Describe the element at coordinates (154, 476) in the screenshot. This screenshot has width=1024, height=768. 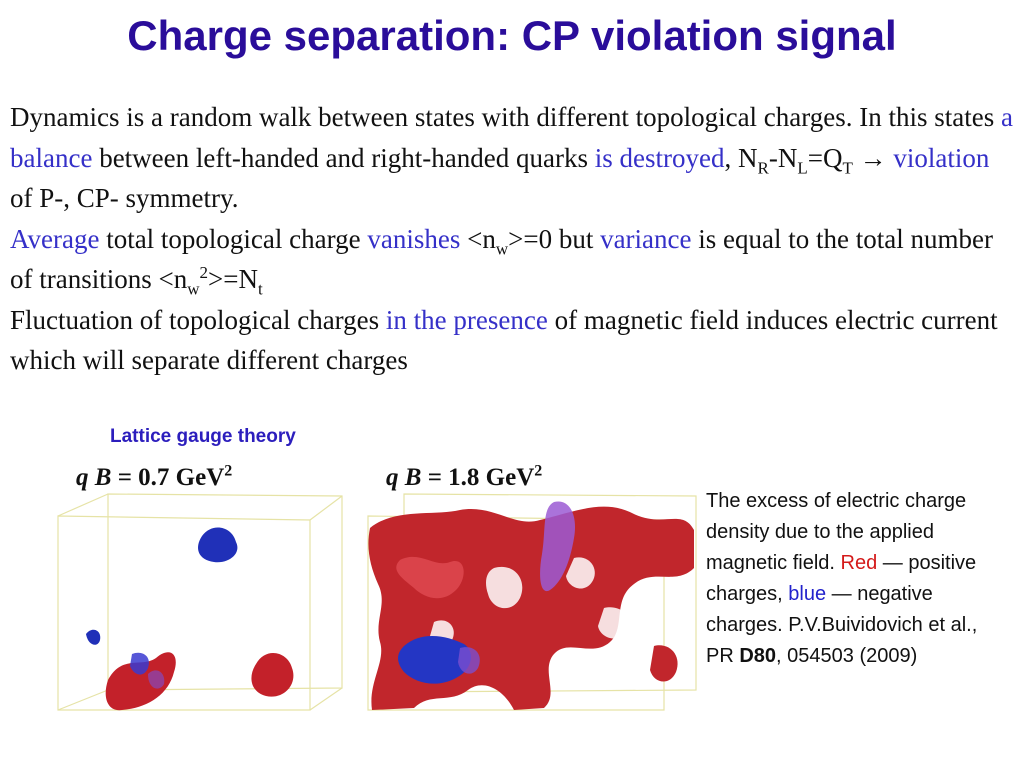
I see `plot-left-label: q B = 0.7 GeV2` at that location.